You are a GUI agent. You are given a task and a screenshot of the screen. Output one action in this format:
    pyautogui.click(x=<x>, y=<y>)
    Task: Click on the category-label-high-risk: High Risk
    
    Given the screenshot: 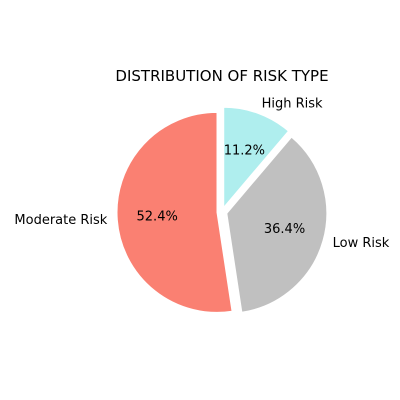 What is the action you would take?
    pyautogui.click(x=292, y=104)
    